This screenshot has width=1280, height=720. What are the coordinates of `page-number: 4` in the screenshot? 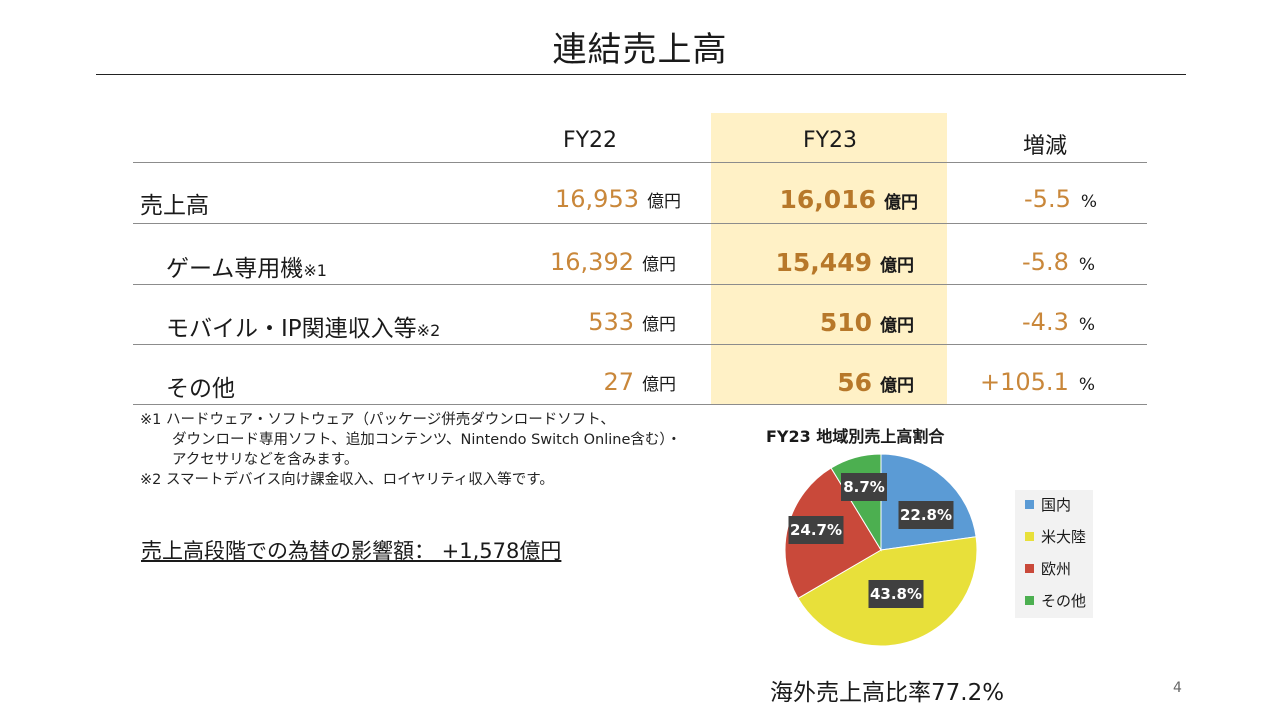 It's located at (1177, 688).